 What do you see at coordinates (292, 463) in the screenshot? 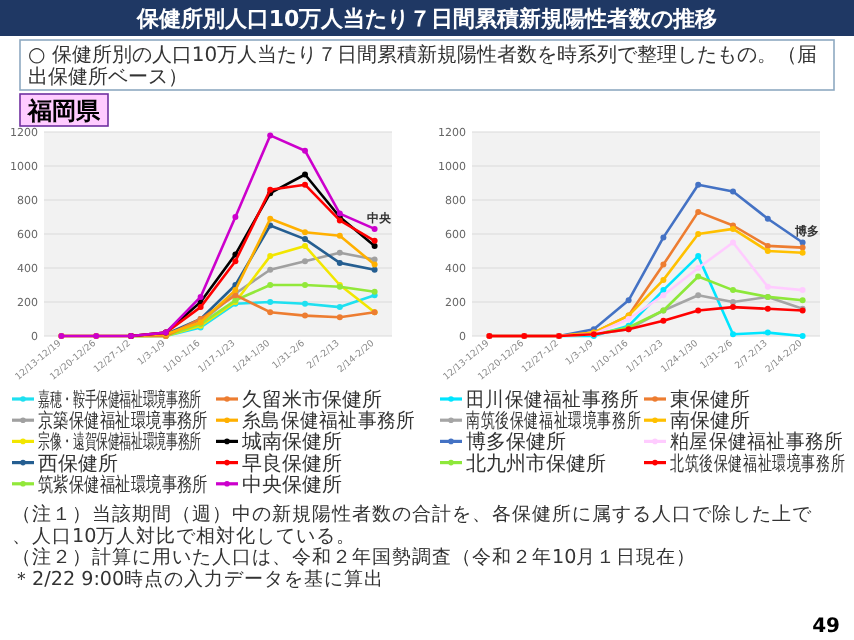
I see `legend-label: 早良保健所` at bounding box center [292, 463].